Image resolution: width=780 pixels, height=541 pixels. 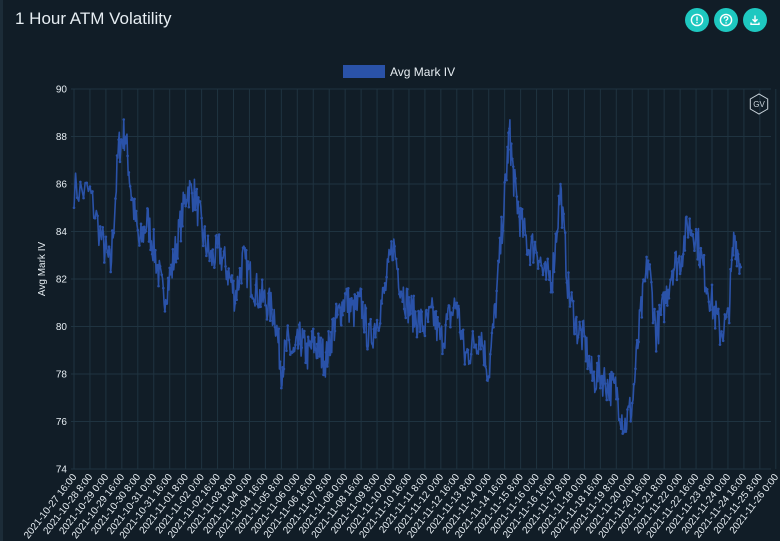 What do you see at coordinates (726, 20) in the screenshot?
I see `help-button` at bounding box center [726, 20].